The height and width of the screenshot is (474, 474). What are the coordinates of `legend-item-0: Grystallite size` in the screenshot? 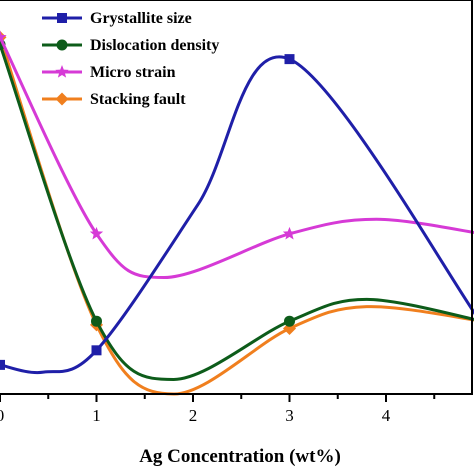 It's located at (117, 18).